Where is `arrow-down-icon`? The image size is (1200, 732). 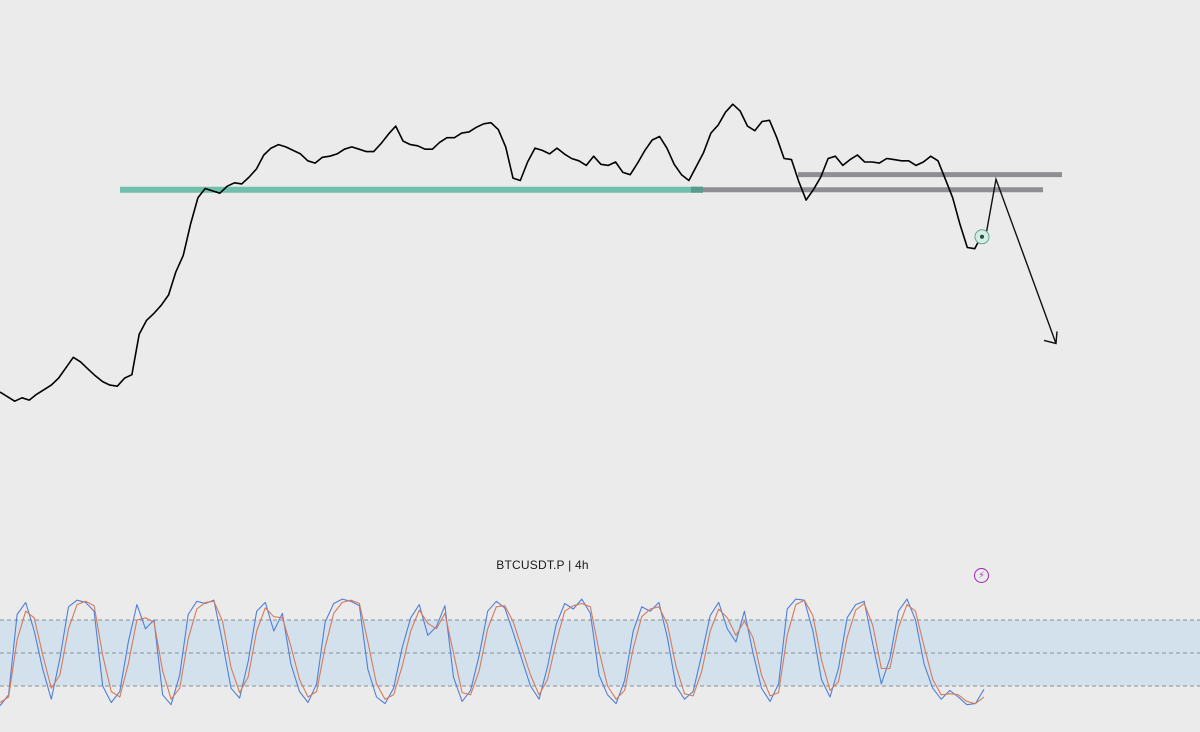
arrow-down-icon is located at coordinates (1050, 338).